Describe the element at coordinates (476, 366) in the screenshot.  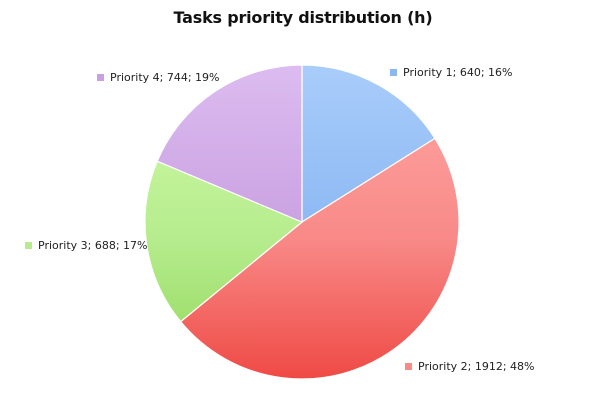
I see `data-label-priority-2: Priority 2; 1912; 48%` at that location.